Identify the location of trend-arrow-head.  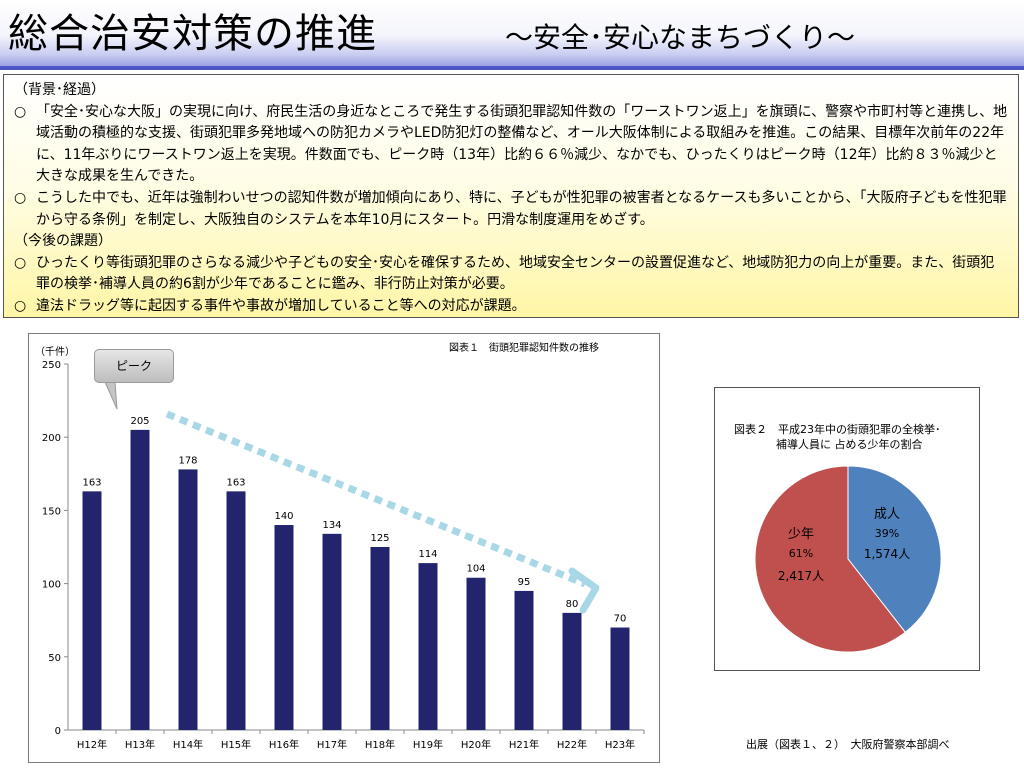
(584, 590).